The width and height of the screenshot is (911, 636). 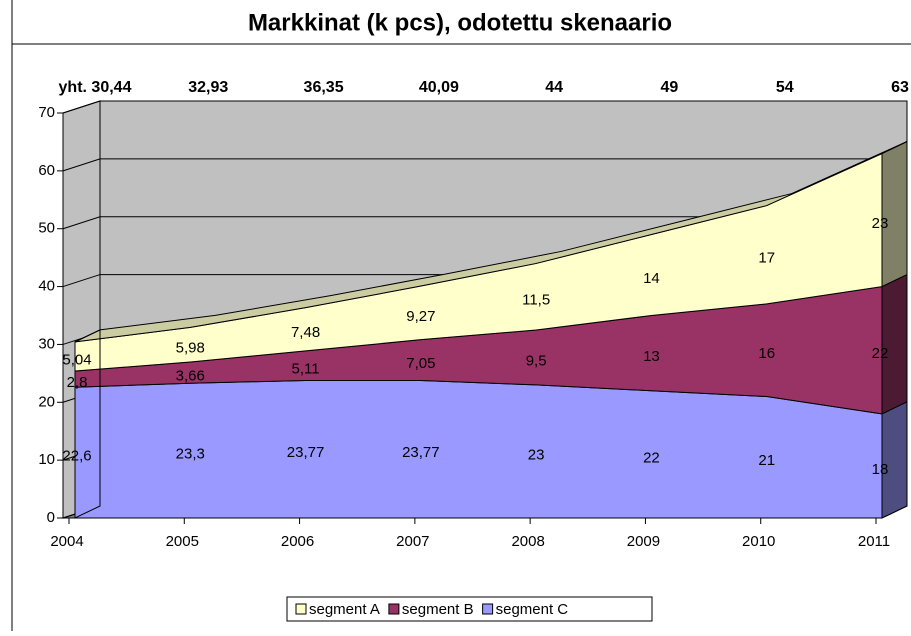 I want to click on x-tick-label: 2009, so click(x=643, y=541).